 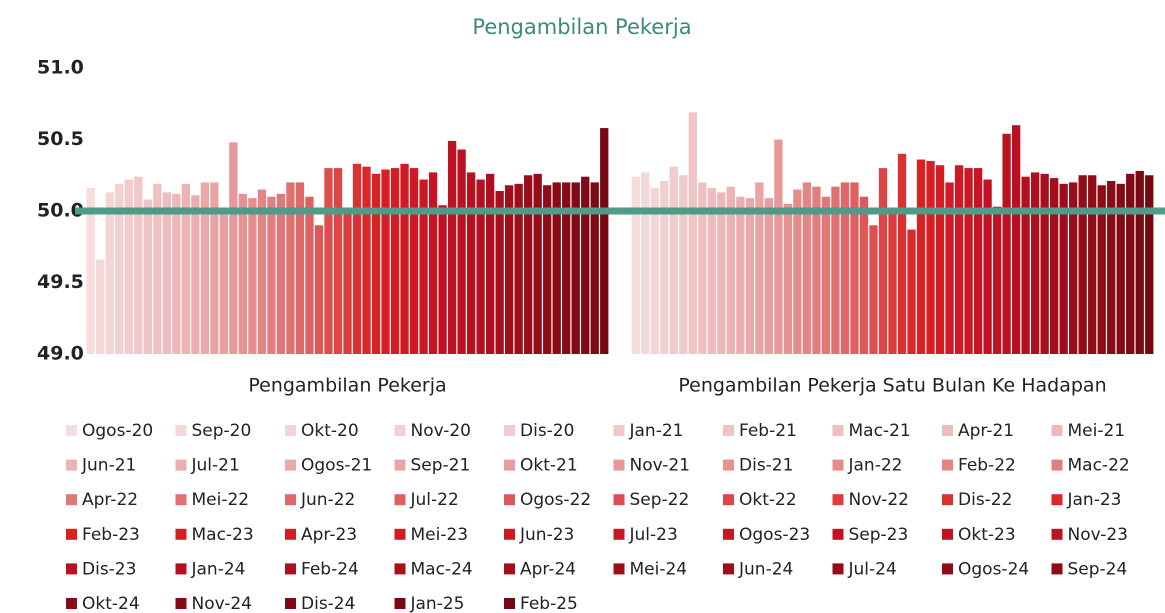 I want to click on legend-label: Feb-22, so click(x=987, y=466).